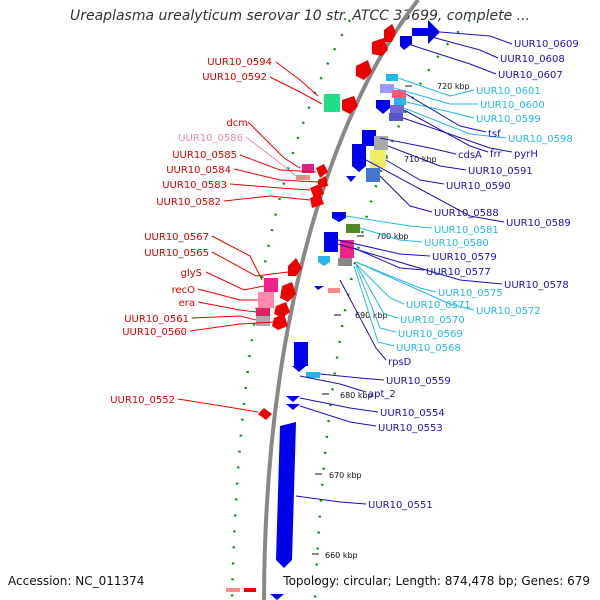 The height and width of the screenshot is (600, 600). Describe the element at coordinates (508, 311) in the screenshot. I see `label-UUR10_0572: UUR10_0572` at that location.